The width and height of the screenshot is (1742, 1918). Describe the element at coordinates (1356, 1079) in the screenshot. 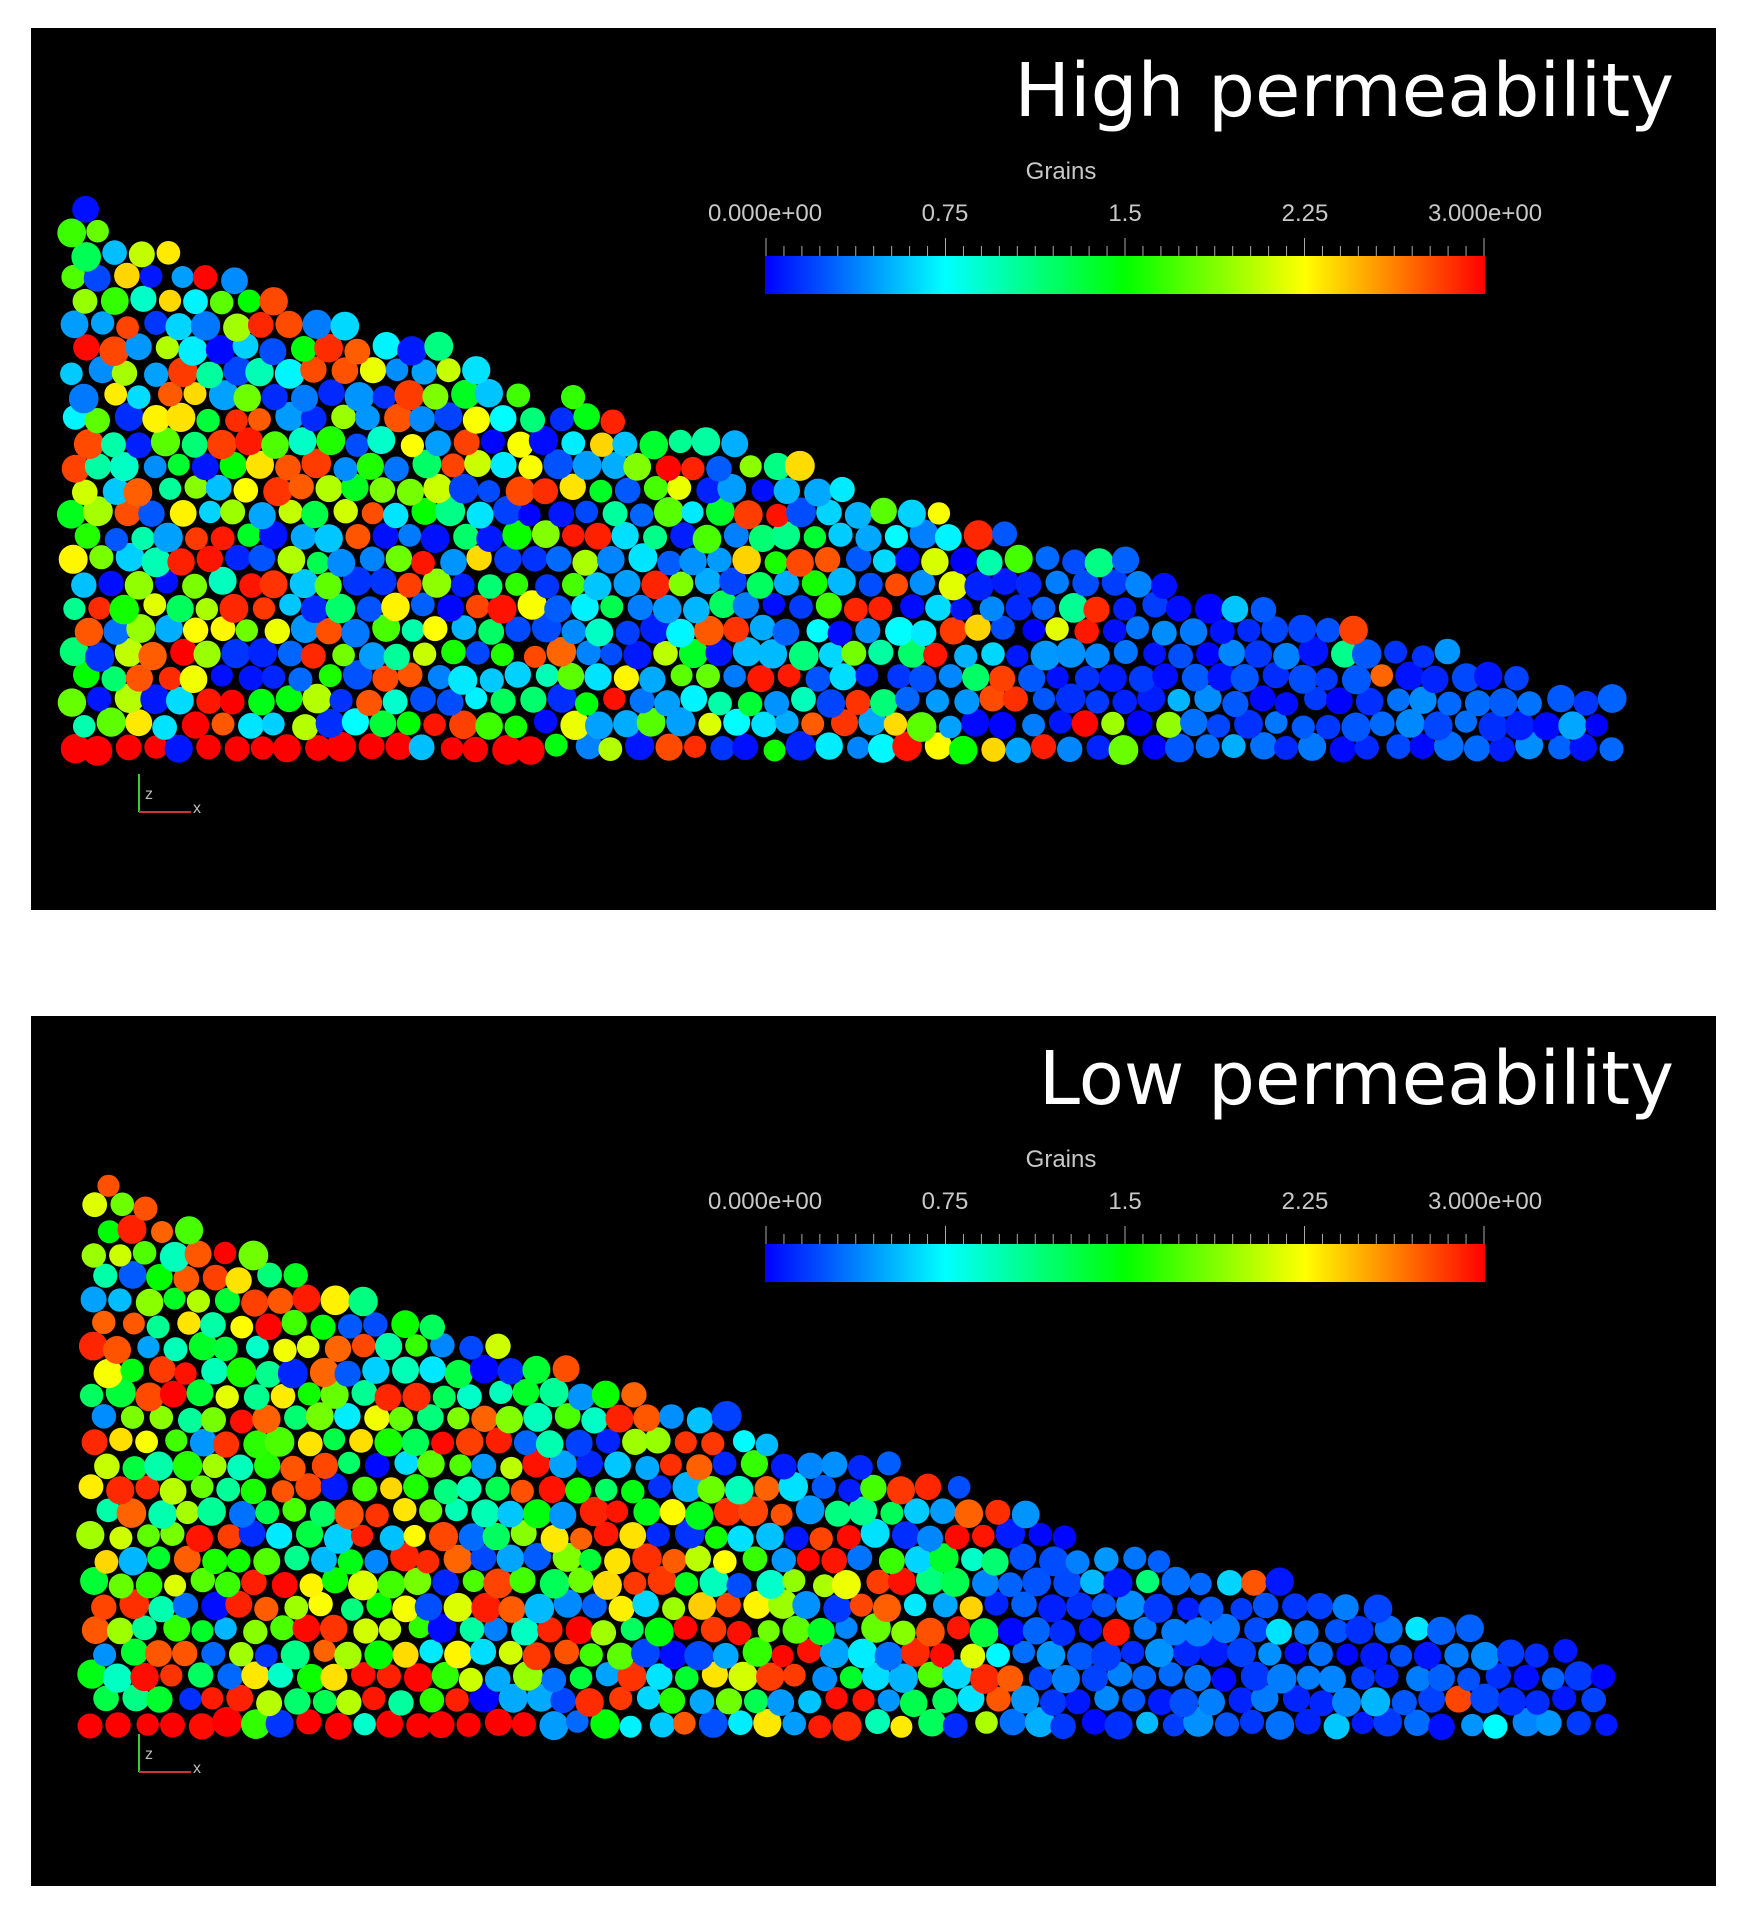

I see `panel-title-low-permeability: Low permeability` at that location.